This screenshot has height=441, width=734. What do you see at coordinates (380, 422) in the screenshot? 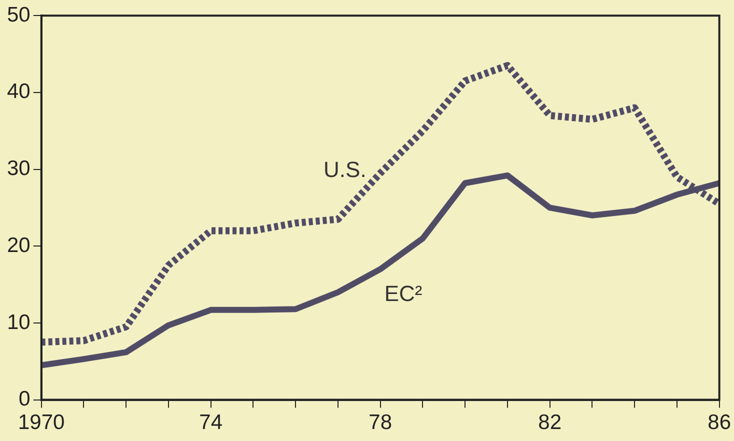
I see `x-tick-label: 78` at bounding box center [380, 422].